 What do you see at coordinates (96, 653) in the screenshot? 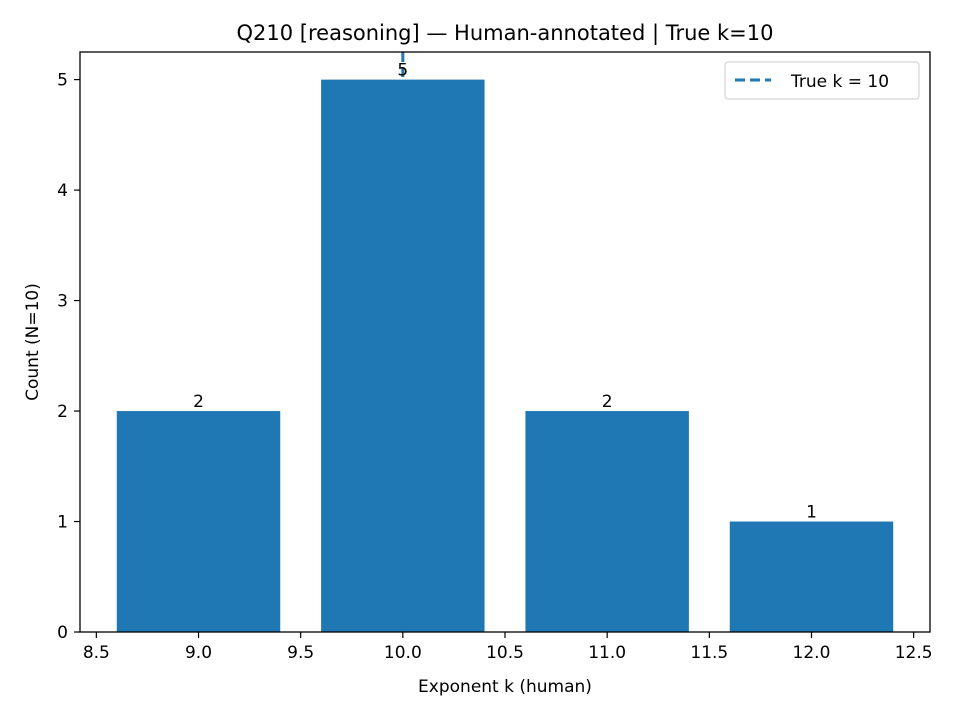
I see `x-tick-label: 8.5` at bounding box center [96, 653].